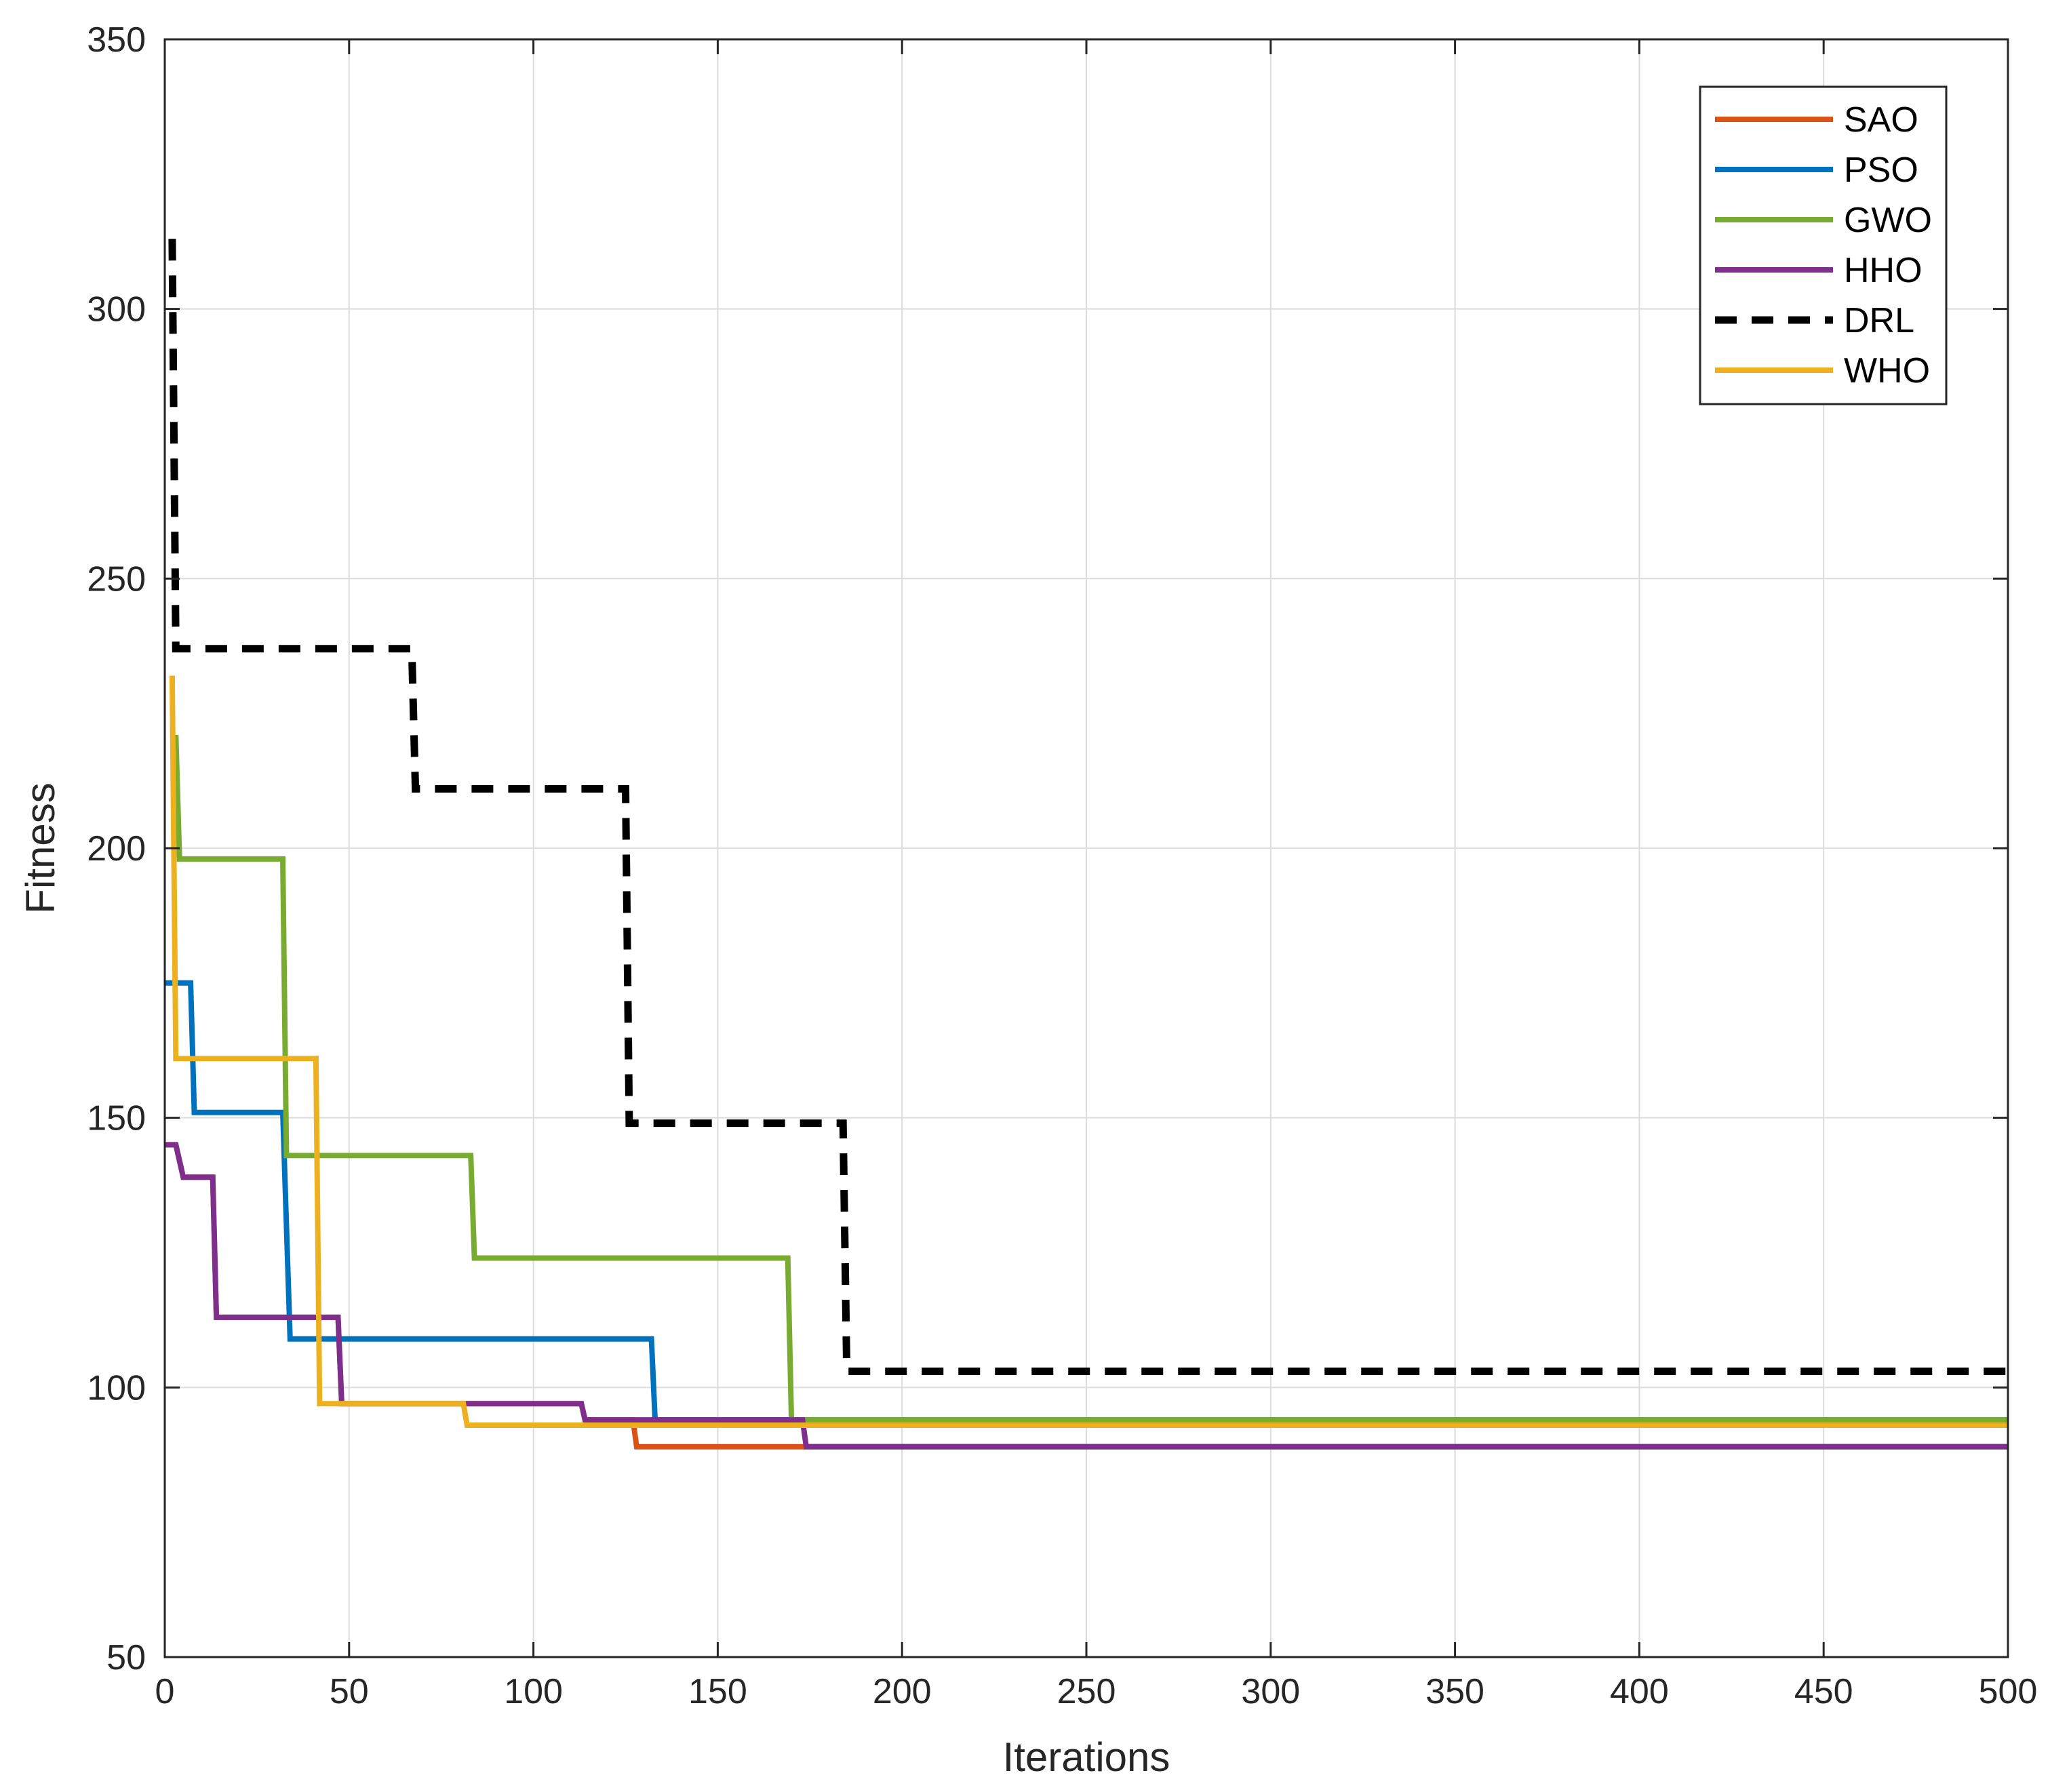 This screenshot has width=2050, height=1792. I want to click on legend-label-gwo: GWO, so click(1888, 220).